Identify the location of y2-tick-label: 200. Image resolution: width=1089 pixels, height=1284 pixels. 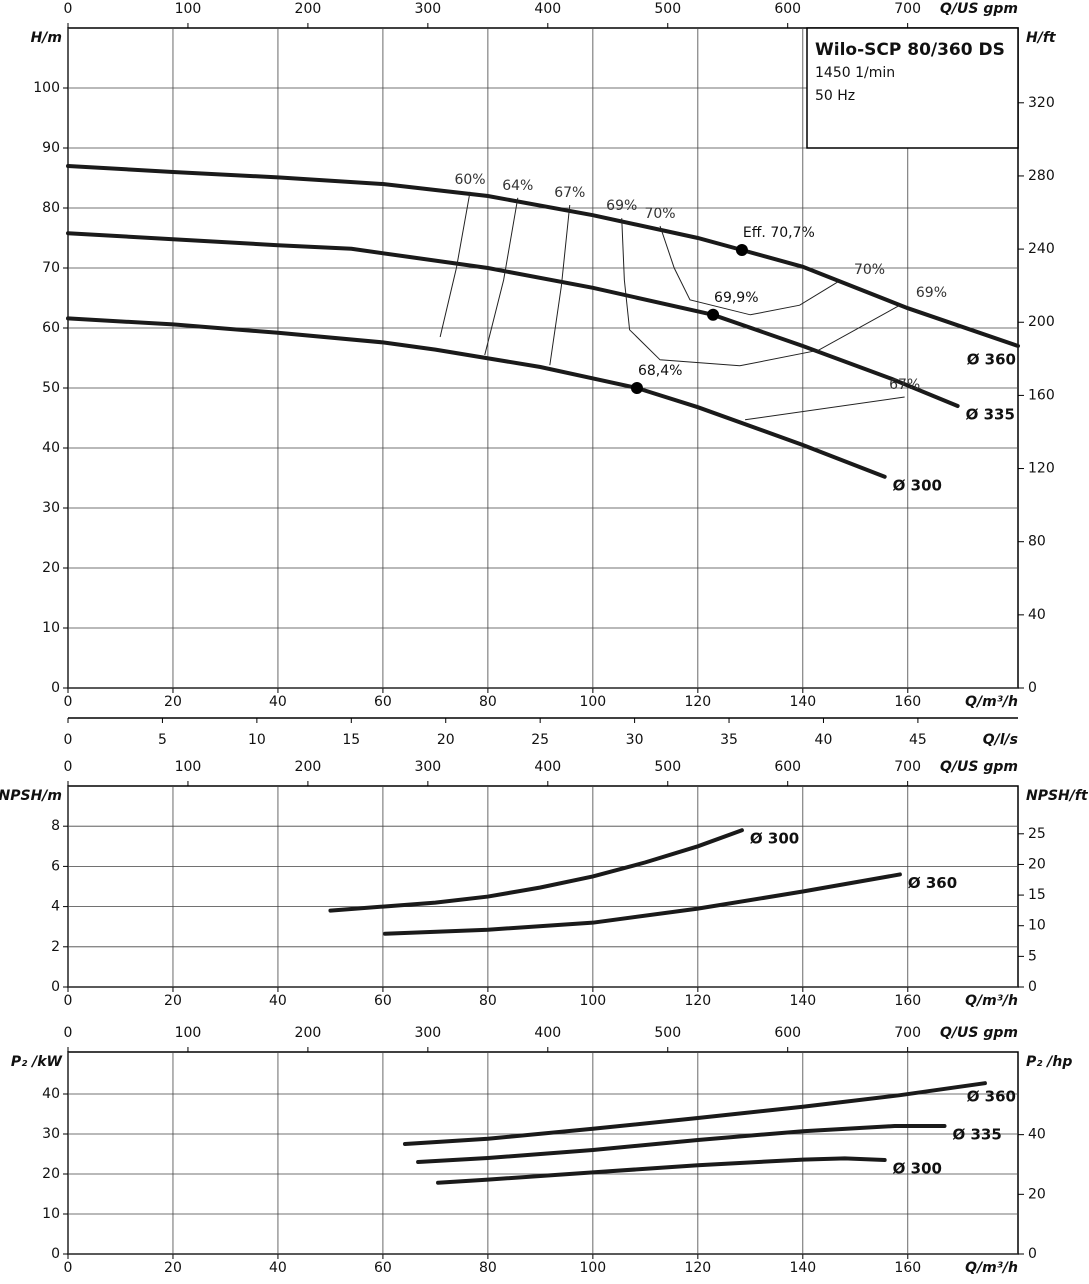
(1041, 322).